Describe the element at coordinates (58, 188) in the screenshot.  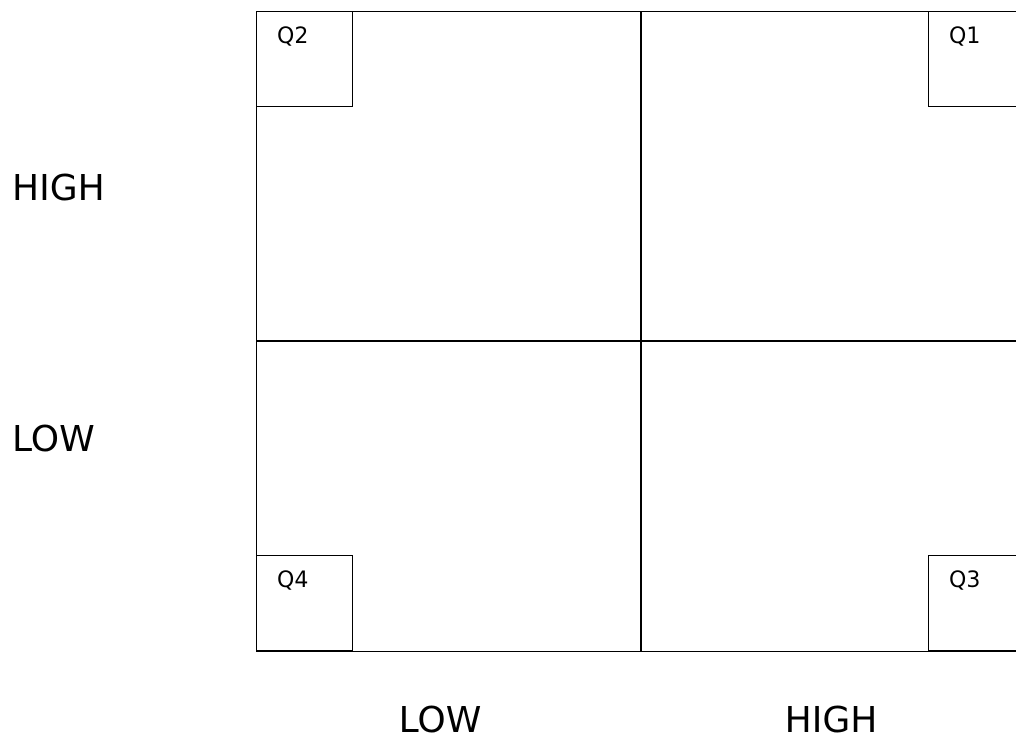
I see `y-axis-high-label: HIGH` at that location.